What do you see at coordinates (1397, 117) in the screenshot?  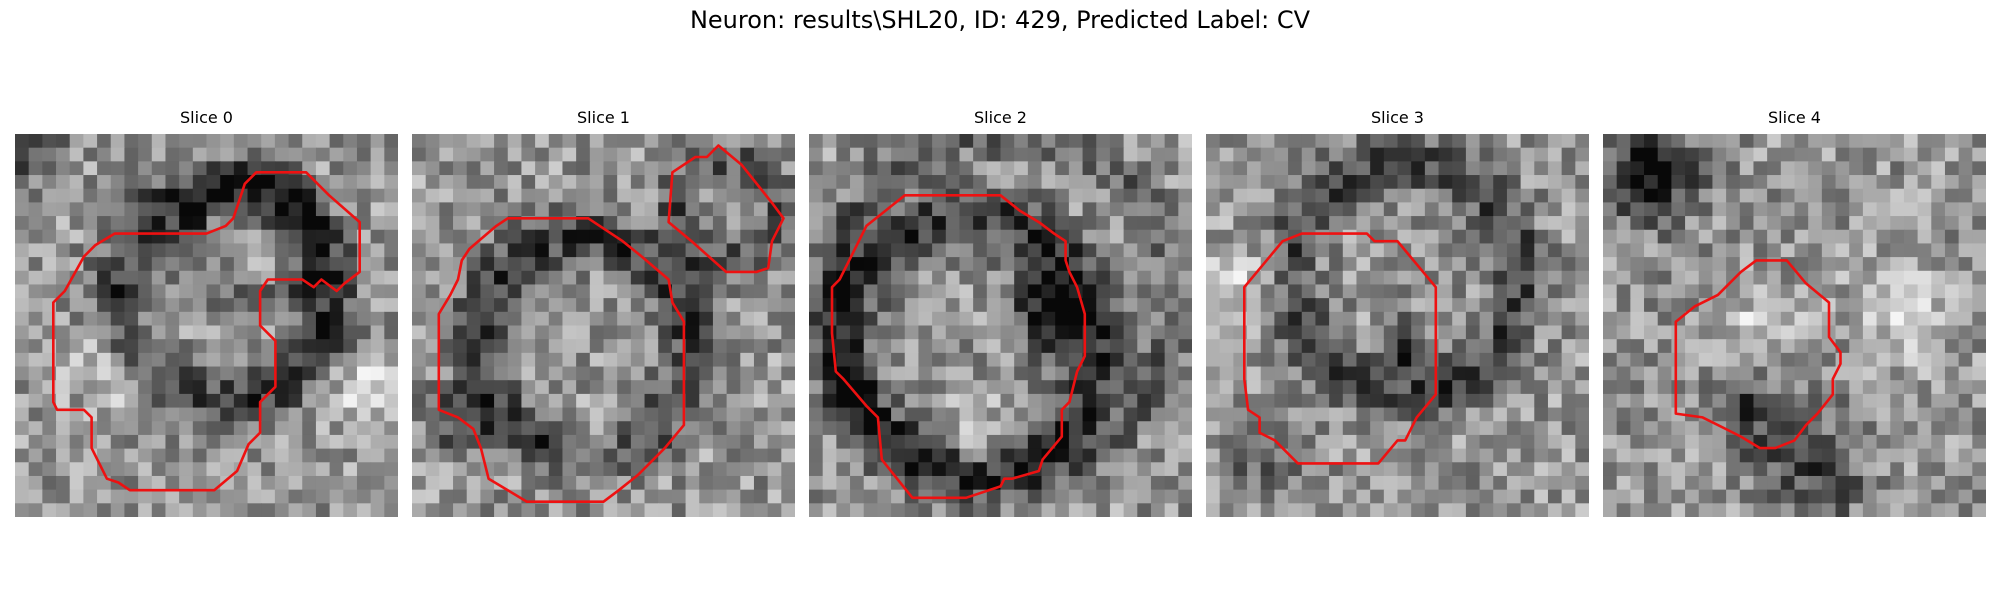 I see `slice-title-3: Slice 3` at bounding box center [1397, 117].